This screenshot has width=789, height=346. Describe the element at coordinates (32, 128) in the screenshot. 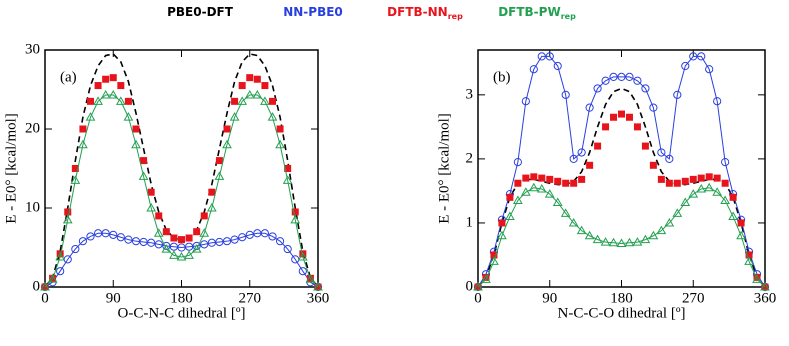

I see `y-tick-label: 20` at that location.